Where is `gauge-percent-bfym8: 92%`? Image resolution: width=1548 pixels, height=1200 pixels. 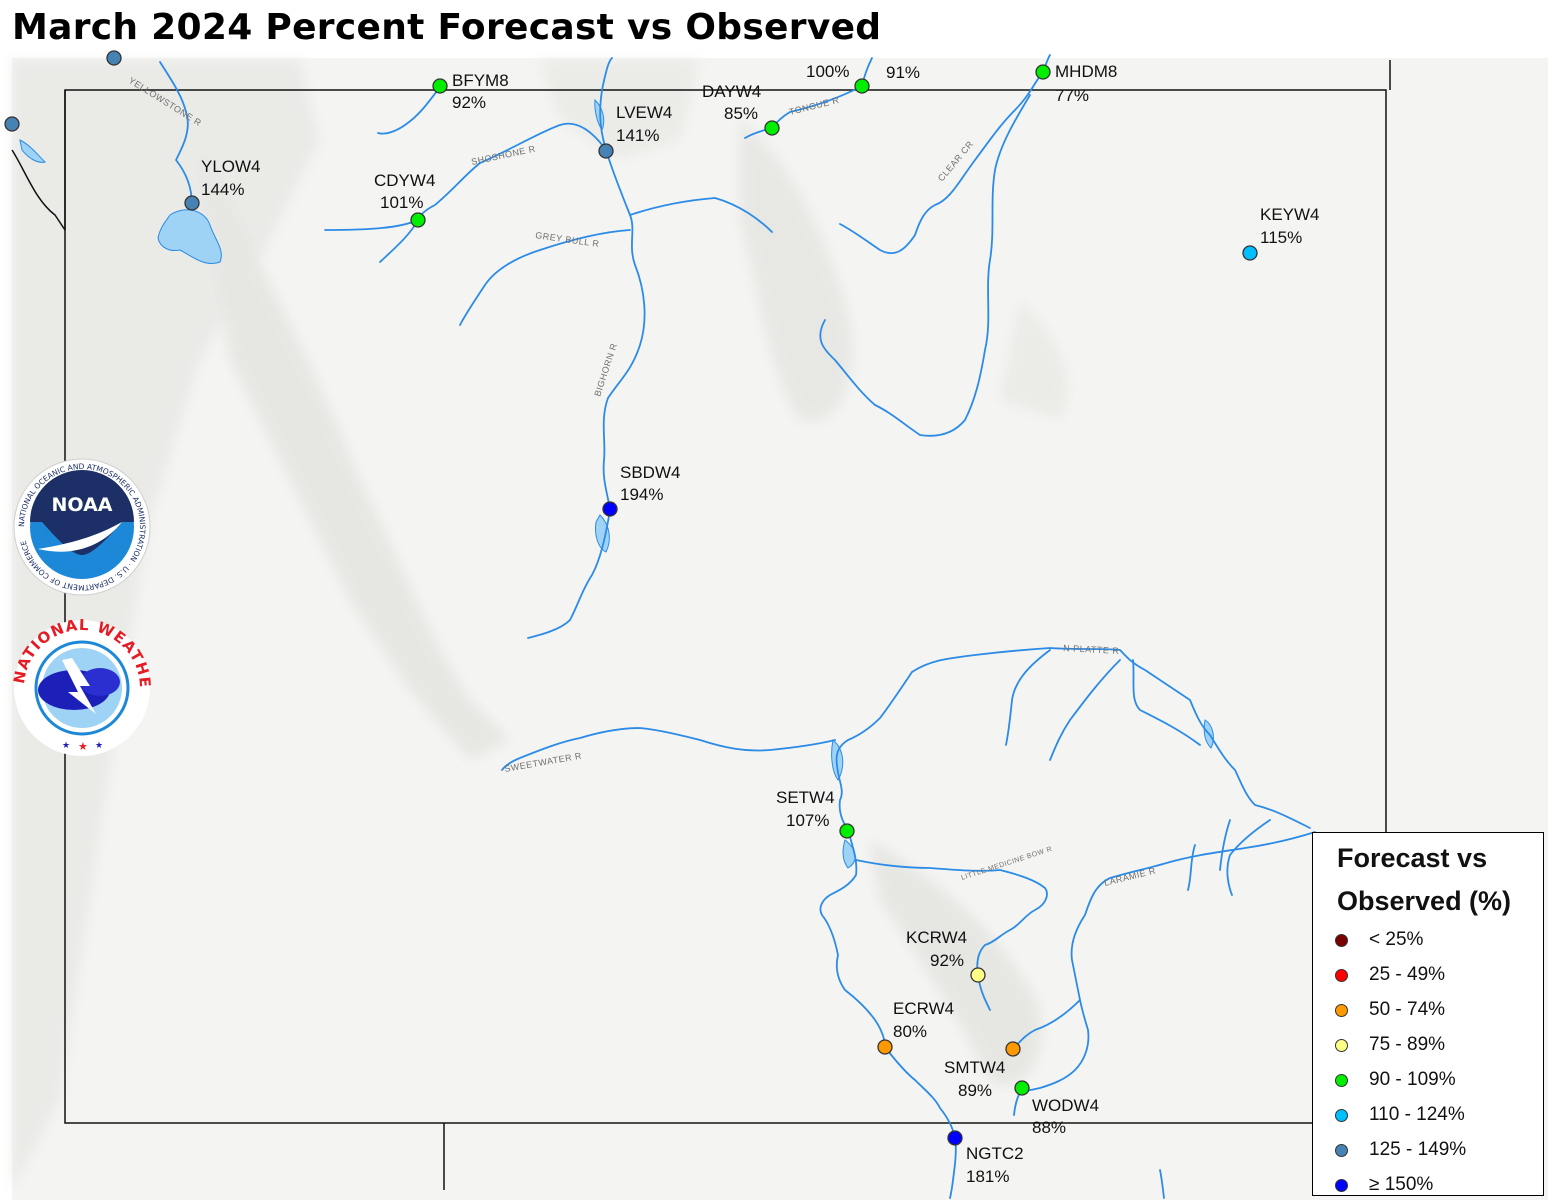
gauge-percent-bfym8: 92% is located at coordinates (469, 102).